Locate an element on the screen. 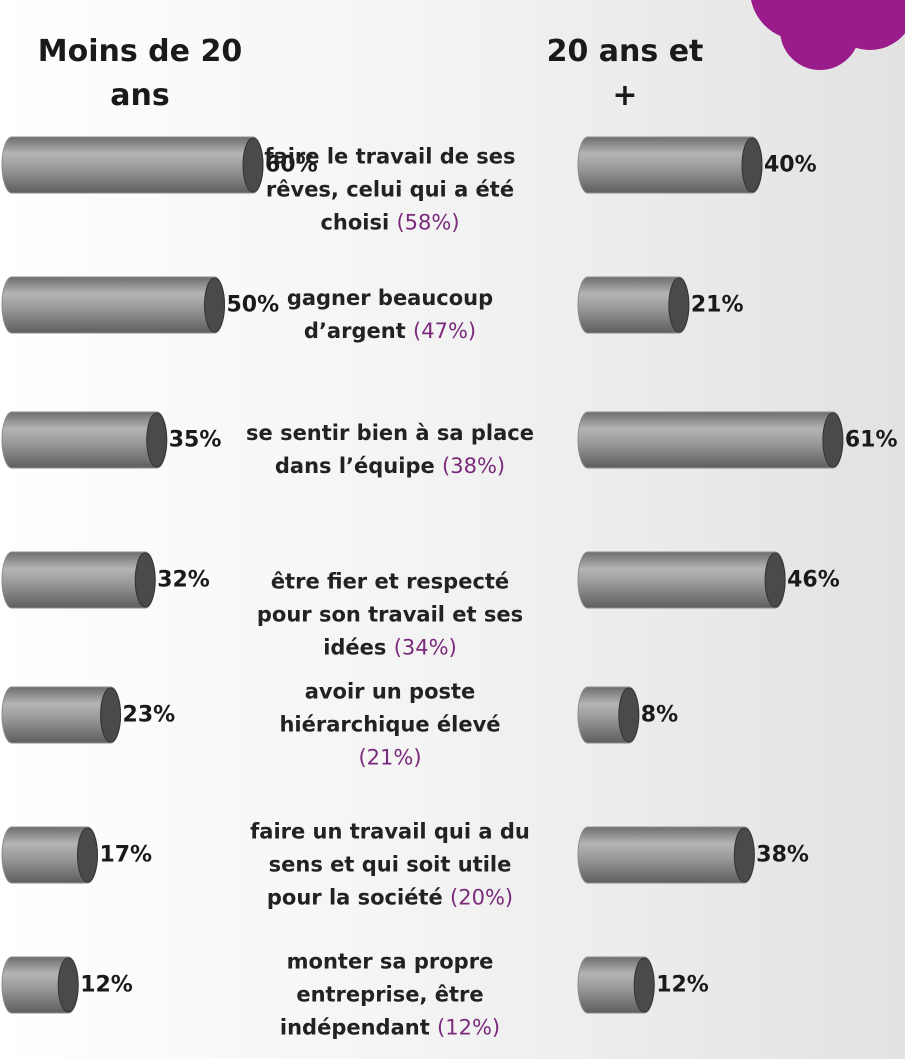 This screenshot has width=905, height=1059. value-label: 46% is located at coordinates (813, 580).